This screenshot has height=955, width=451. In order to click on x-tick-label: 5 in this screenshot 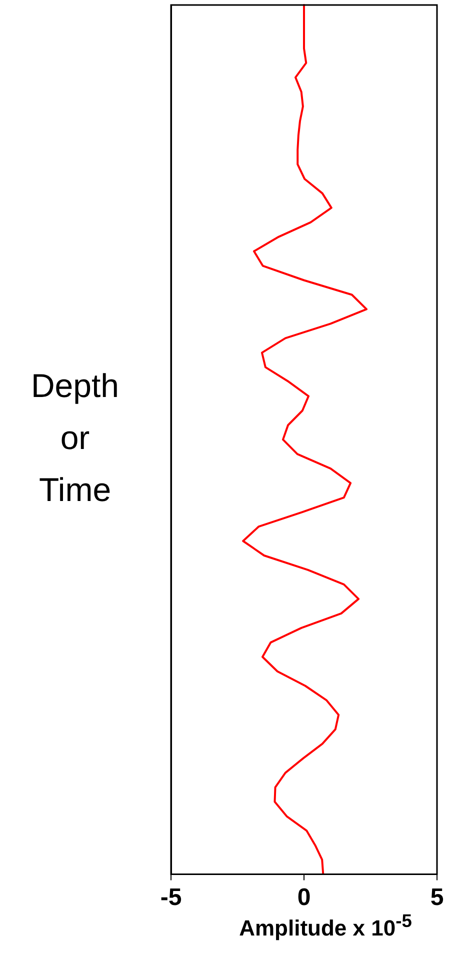, I will do `click(437, 898)`.